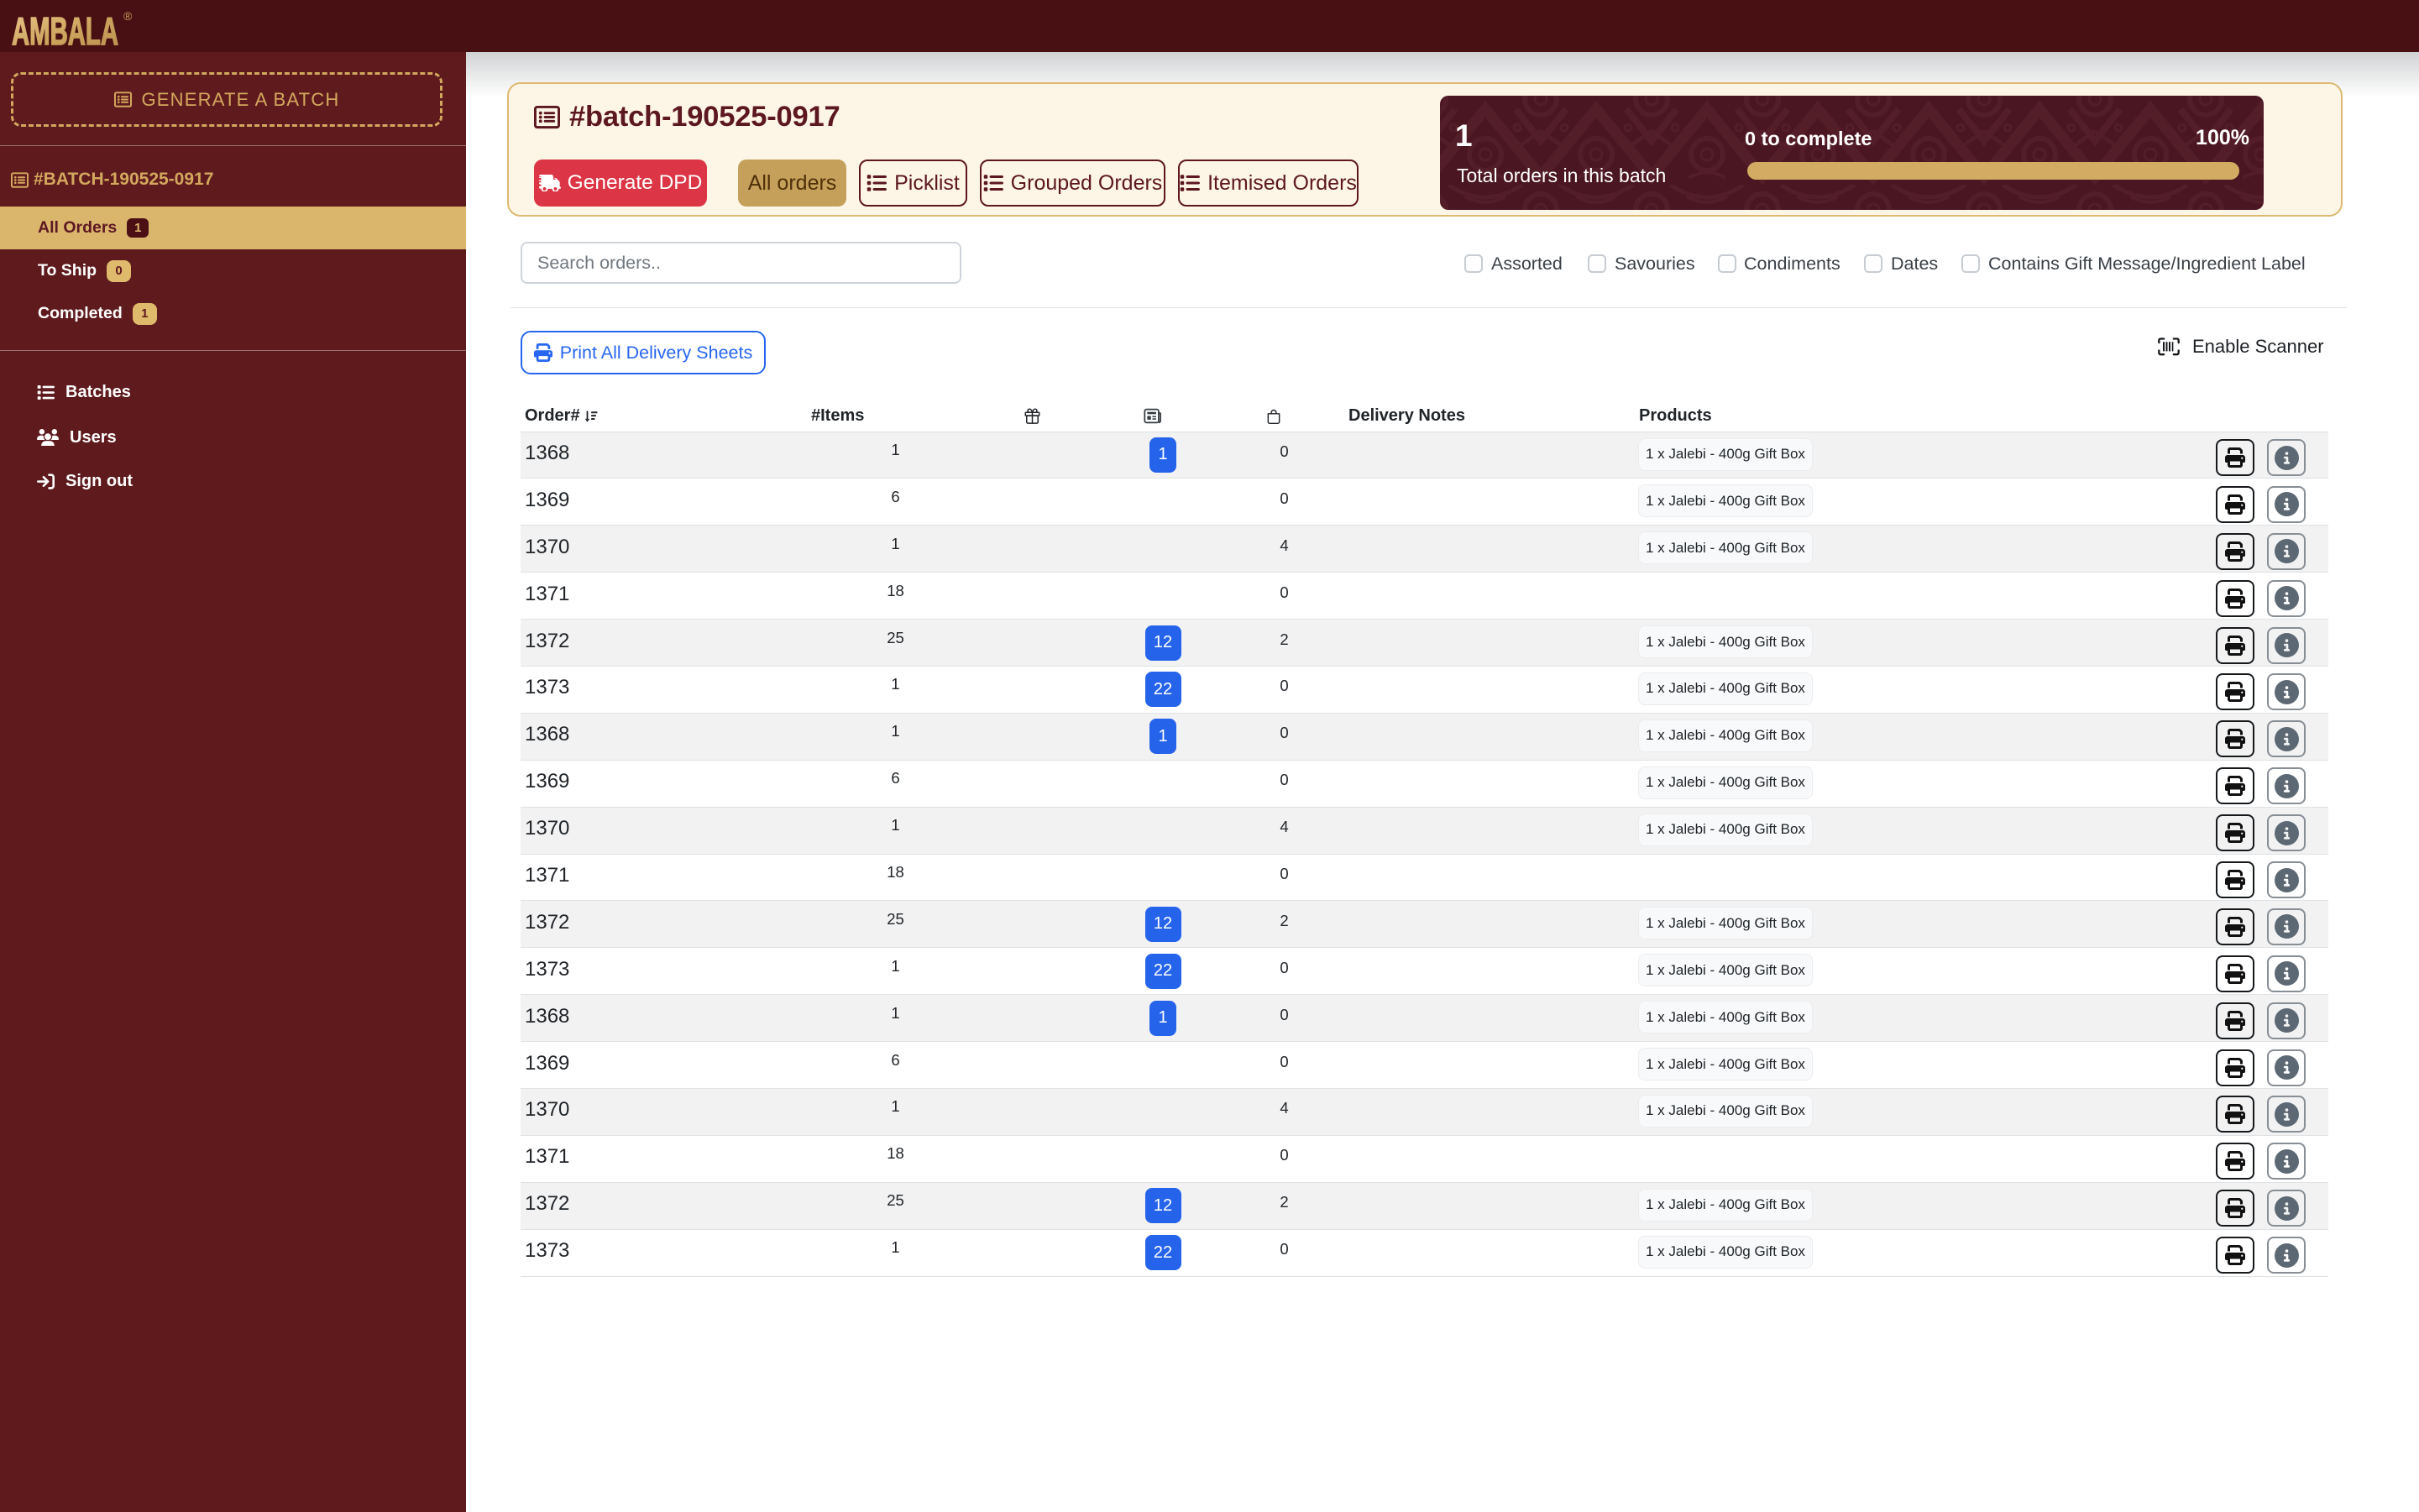 The image size is (2419, 1512). What do you see at coordinates (65, 28) in the screenshot?
I see `svg-text: AMBALA` at bounding box center [65, 28].